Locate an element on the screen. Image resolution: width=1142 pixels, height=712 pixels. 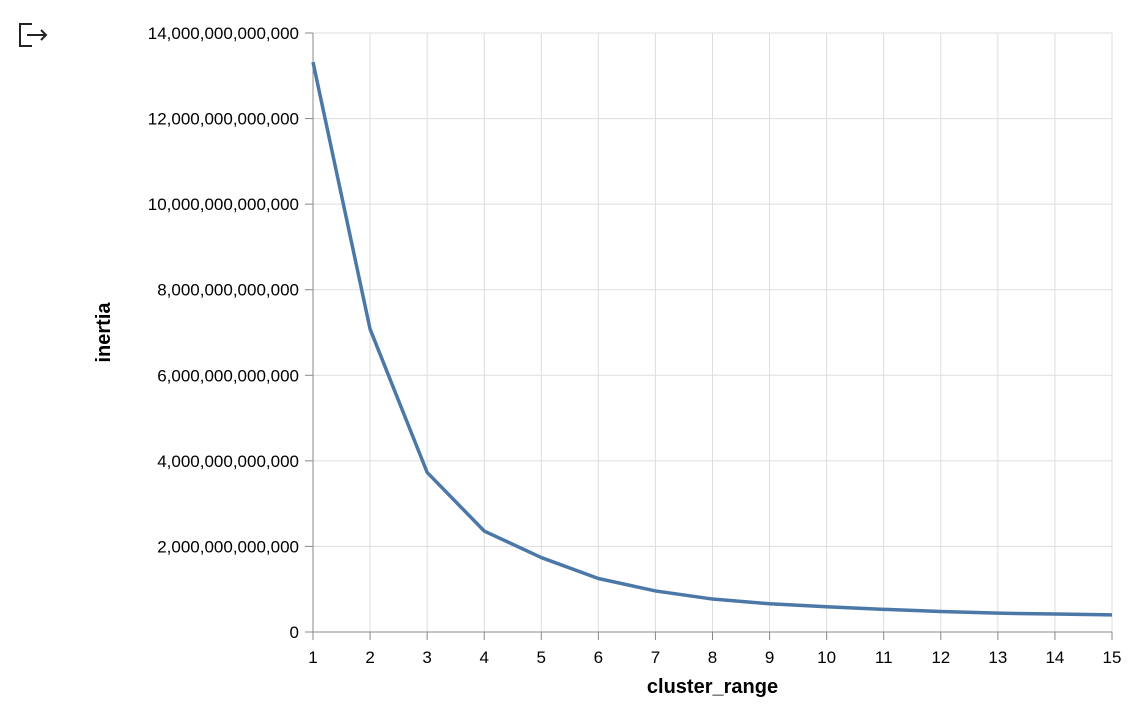
x-tick-label: 11 is located at coordinates (884, 657).